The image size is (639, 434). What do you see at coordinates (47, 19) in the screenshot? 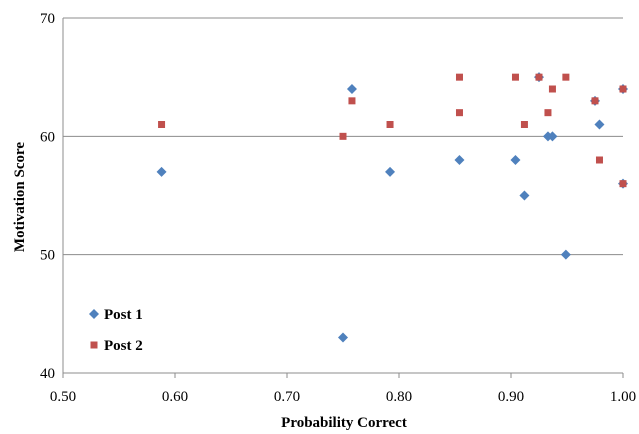
I see `y-tick-label: 70` at bounding box center [47, 19].